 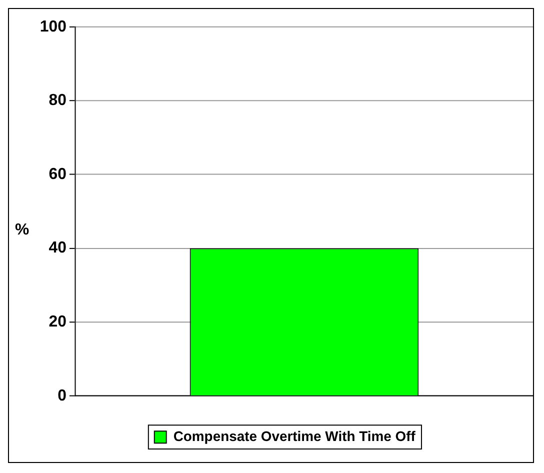 I want to click on y-axis-title: %, so click(x=22, y=229).